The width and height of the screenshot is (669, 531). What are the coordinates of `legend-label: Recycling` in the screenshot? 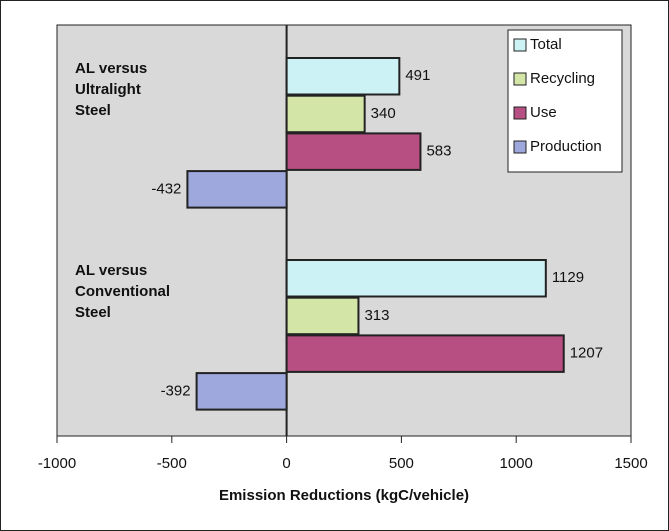 It's located at (562, 78).